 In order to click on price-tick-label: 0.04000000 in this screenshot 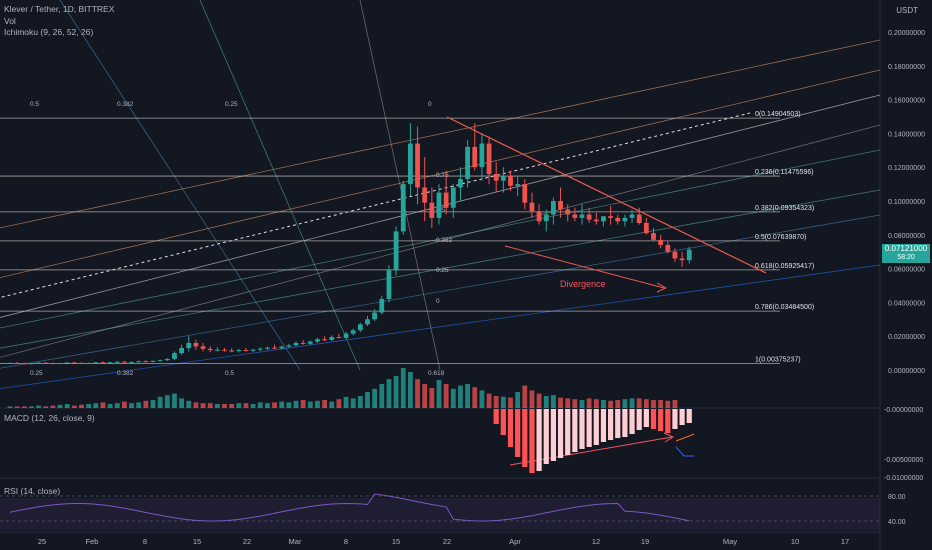, I will do `click(906, 303)`.